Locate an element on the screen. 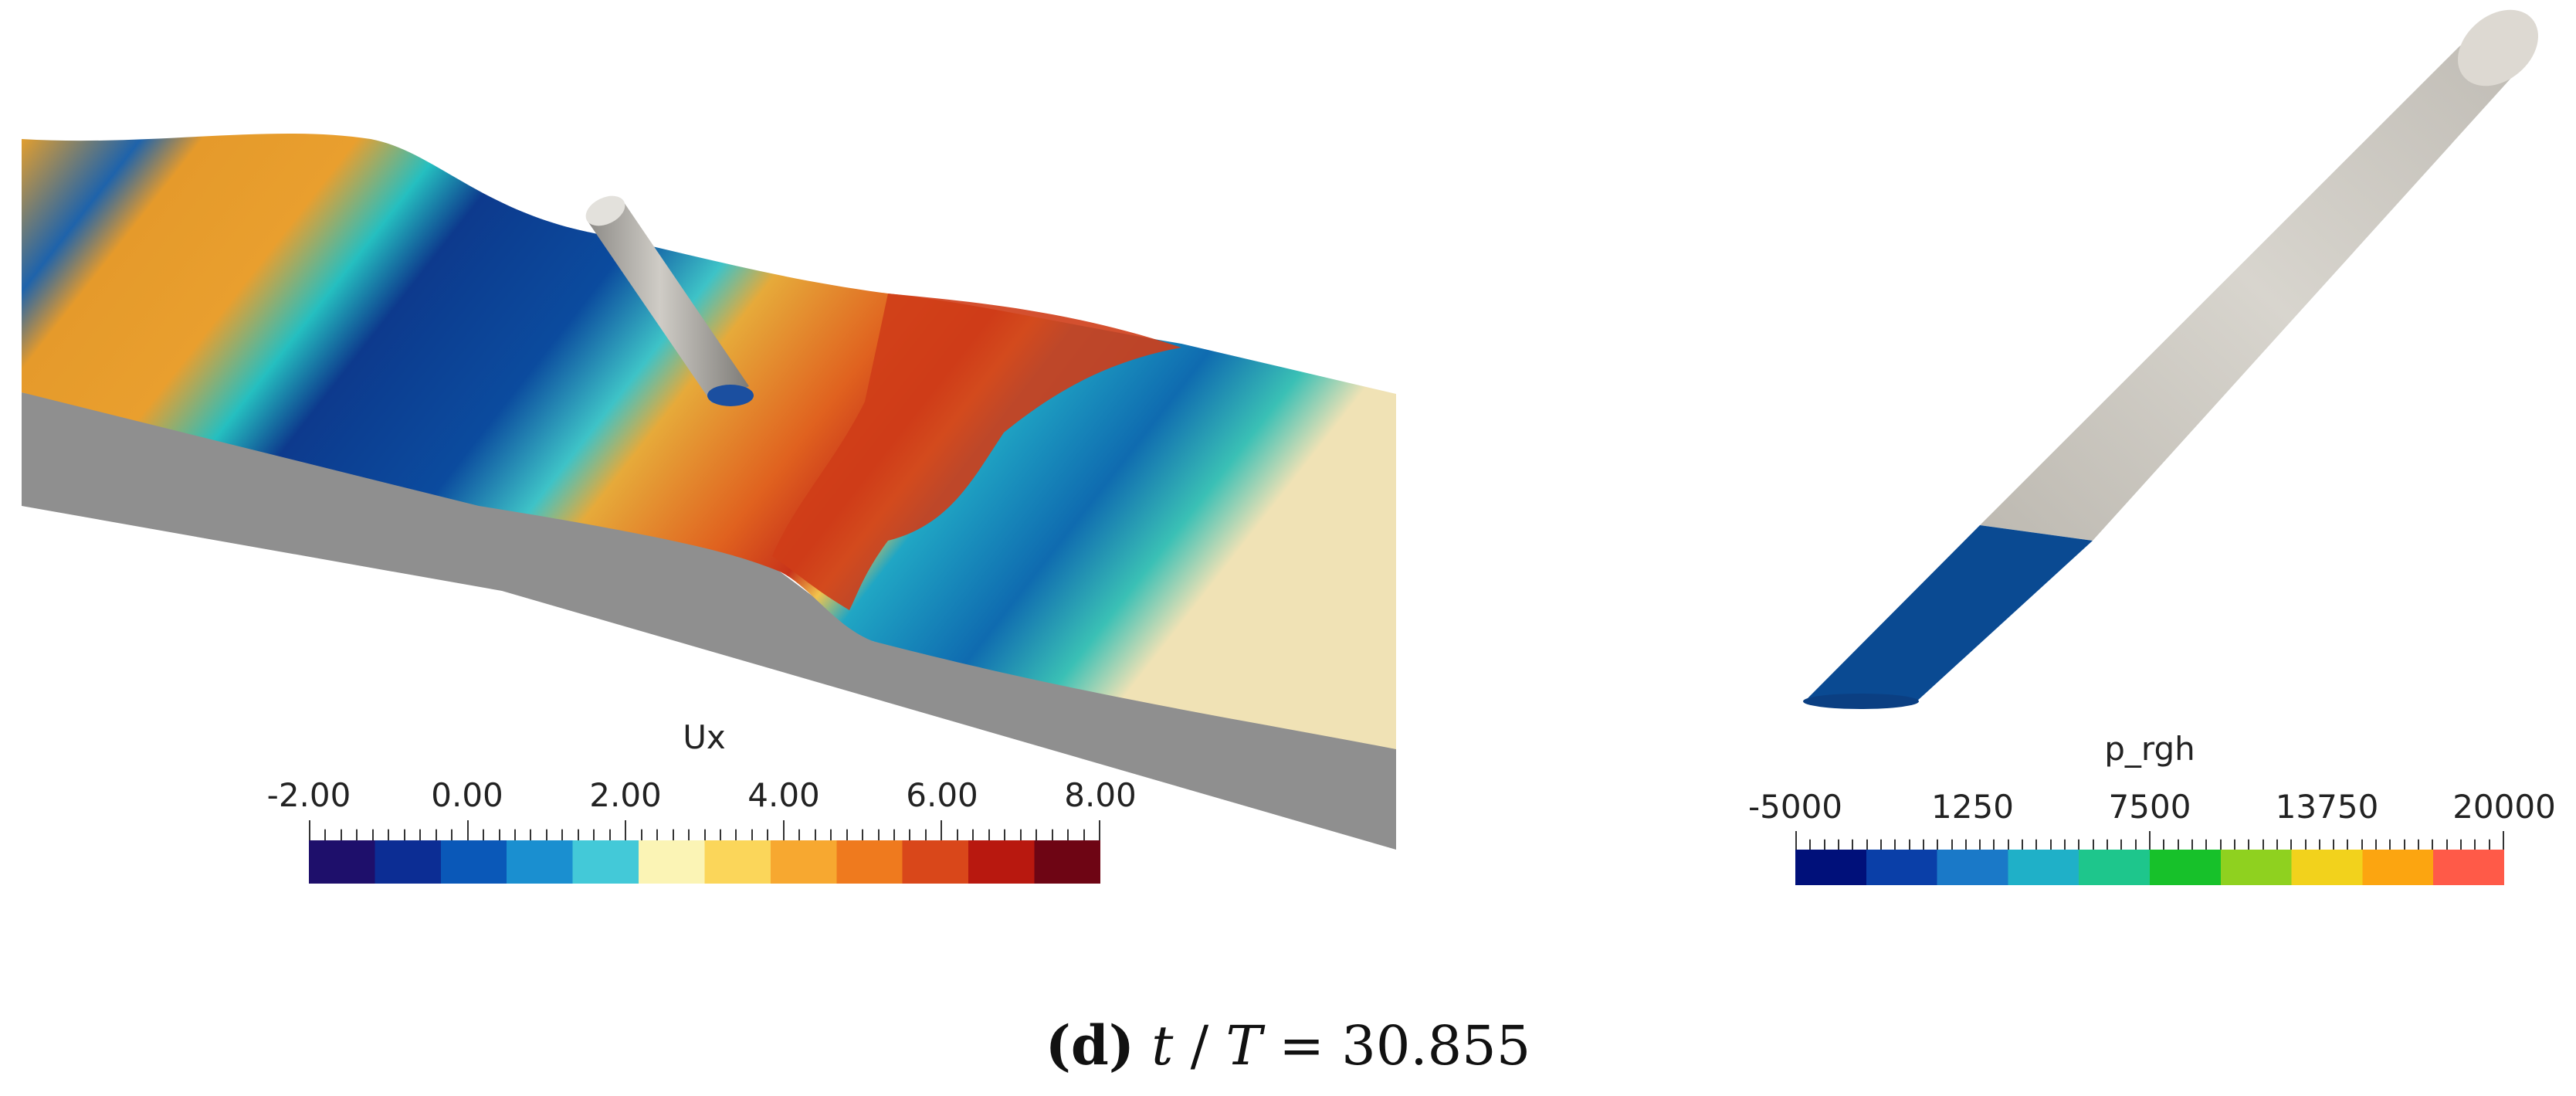 This screenshot has width=2576, height=1096. figure-caption: (d) t / T = 30.855 is located at coordinates (1288, 1045).